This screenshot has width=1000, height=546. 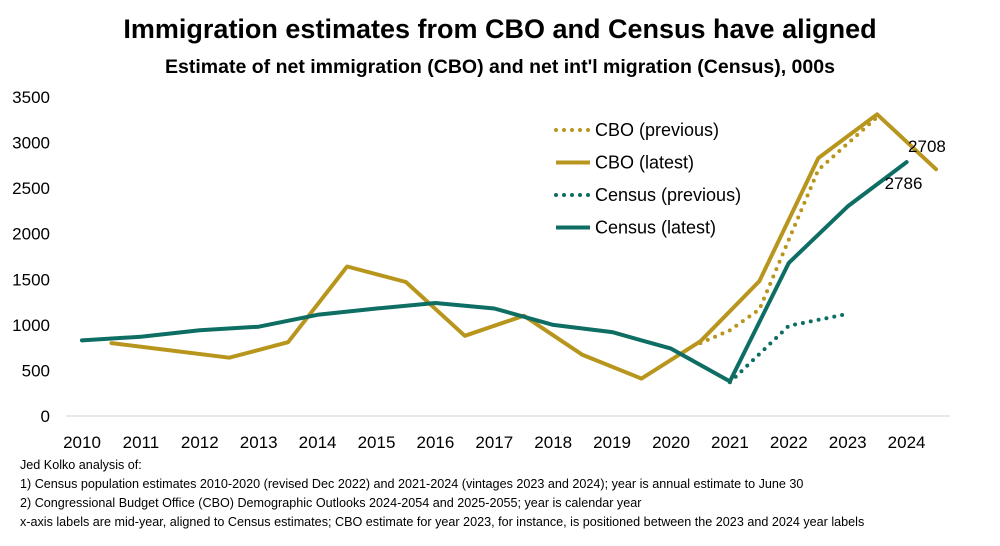 What do you see at coordinates (31, 257) in the screenshot?
I see `y-axis: 0 500 1000 1500 2000 2500 3000 3500` at bounding box center [31, 257].